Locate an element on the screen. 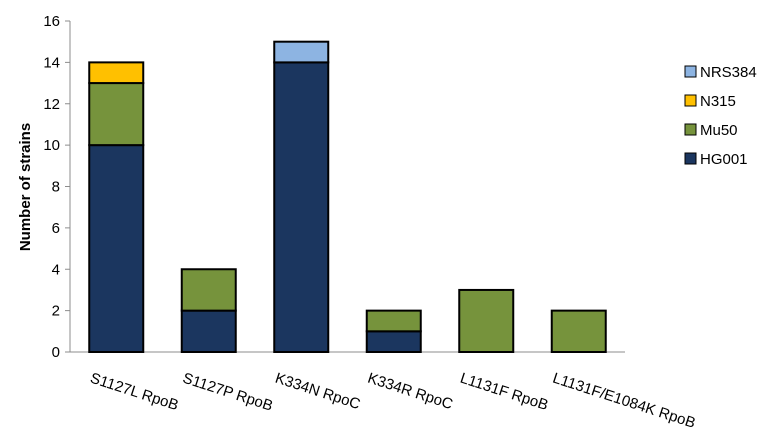  legend-swatch-hg001 is located at coordinates (690, 158).